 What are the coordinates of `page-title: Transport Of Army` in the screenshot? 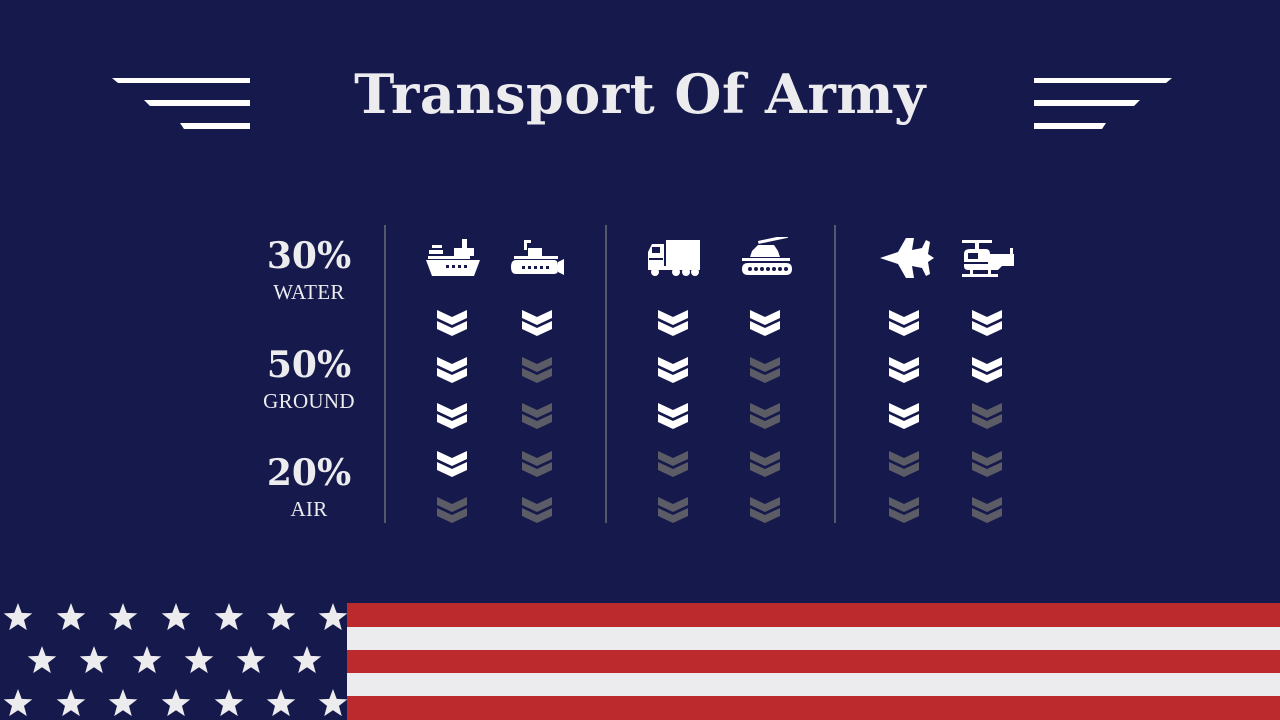 It's located at (640, 94).